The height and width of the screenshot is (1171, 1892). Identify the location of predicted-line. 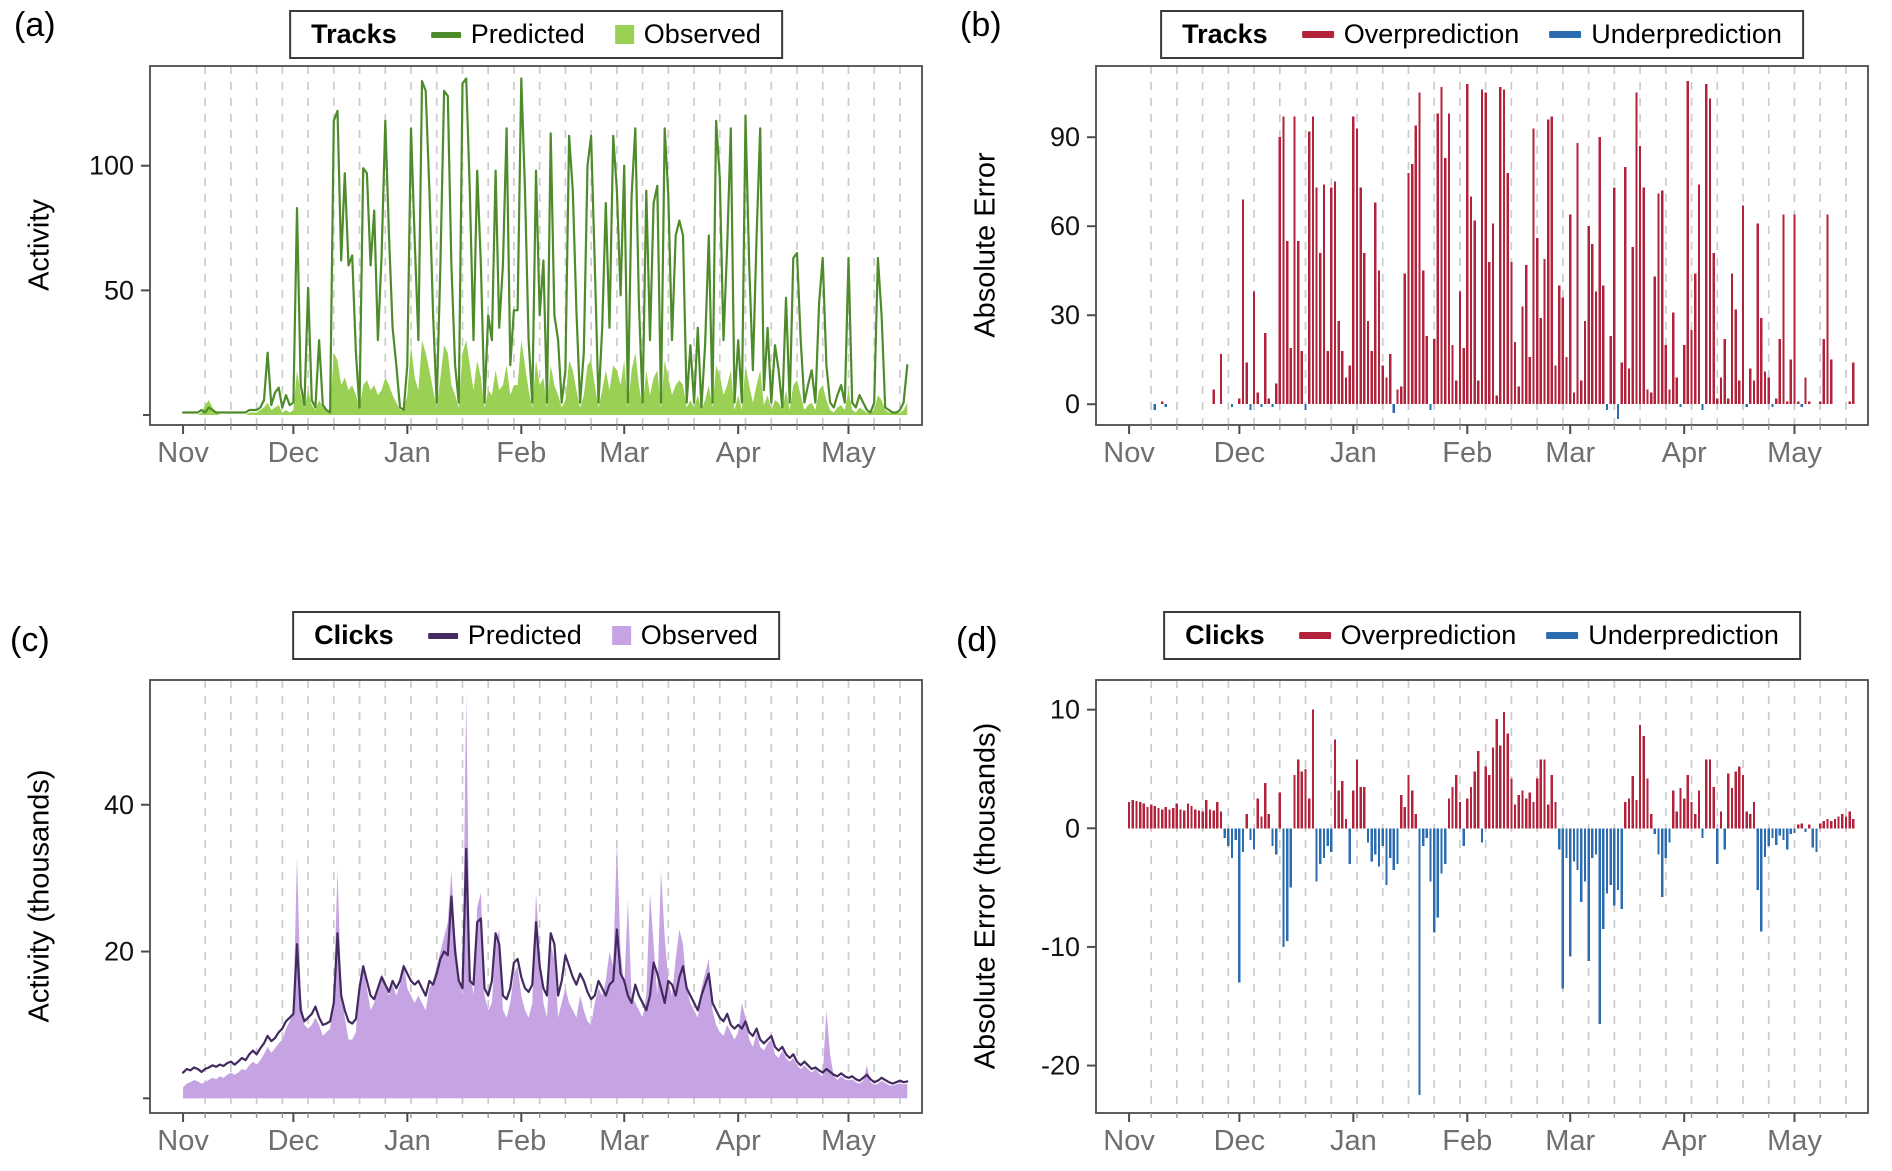
(545, 966).